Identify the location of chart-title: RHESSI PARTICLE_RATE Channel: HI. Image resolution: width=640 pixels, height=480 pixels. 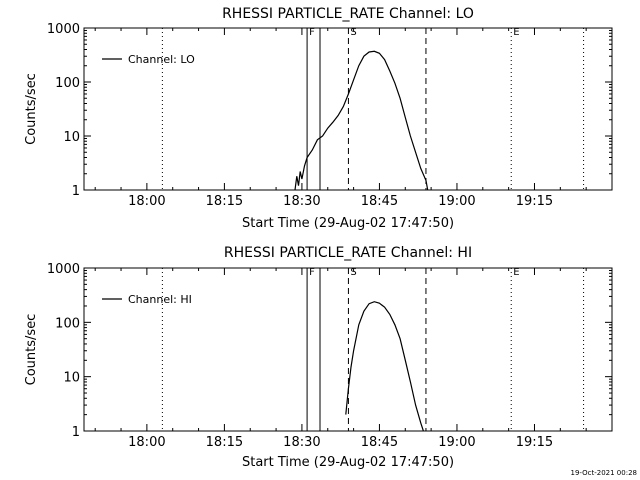
(348, 253).